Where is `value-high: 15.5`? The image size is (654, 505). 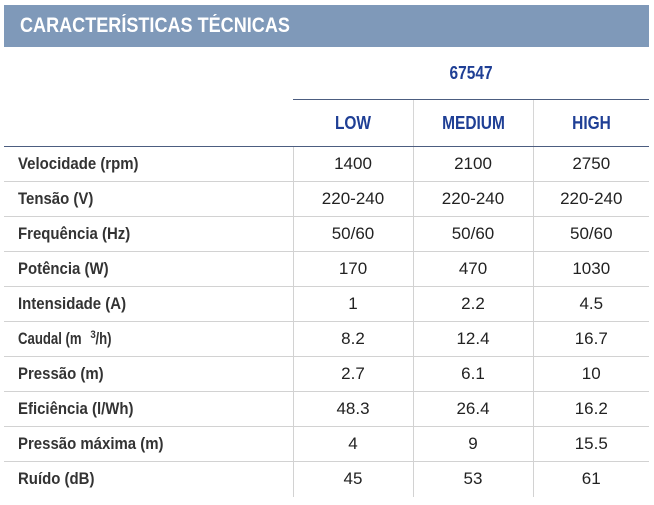 value-high: 15.5 is located at coordinates (591, 444).